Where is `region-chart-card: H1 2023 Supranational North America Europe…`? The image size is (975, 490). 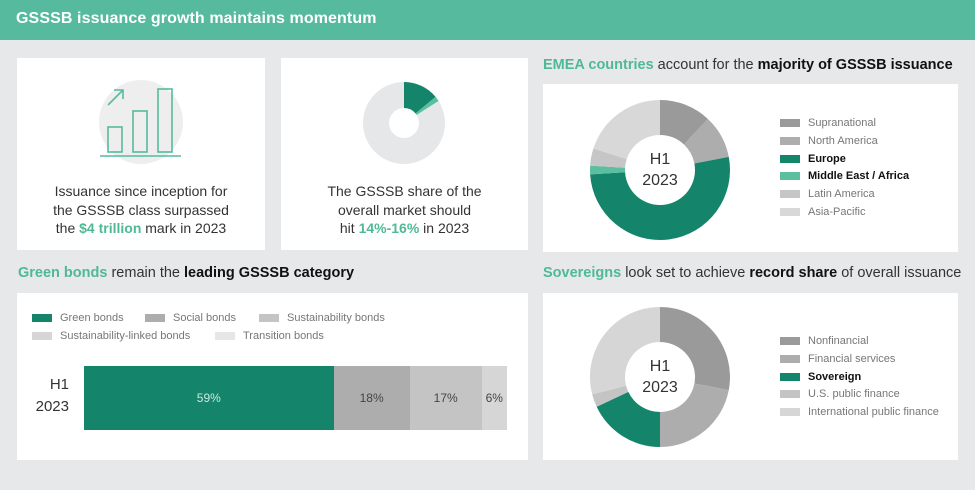
region-chart-card: H1 2023 Supranational North America Europe… is located at coordinates (750, 168).